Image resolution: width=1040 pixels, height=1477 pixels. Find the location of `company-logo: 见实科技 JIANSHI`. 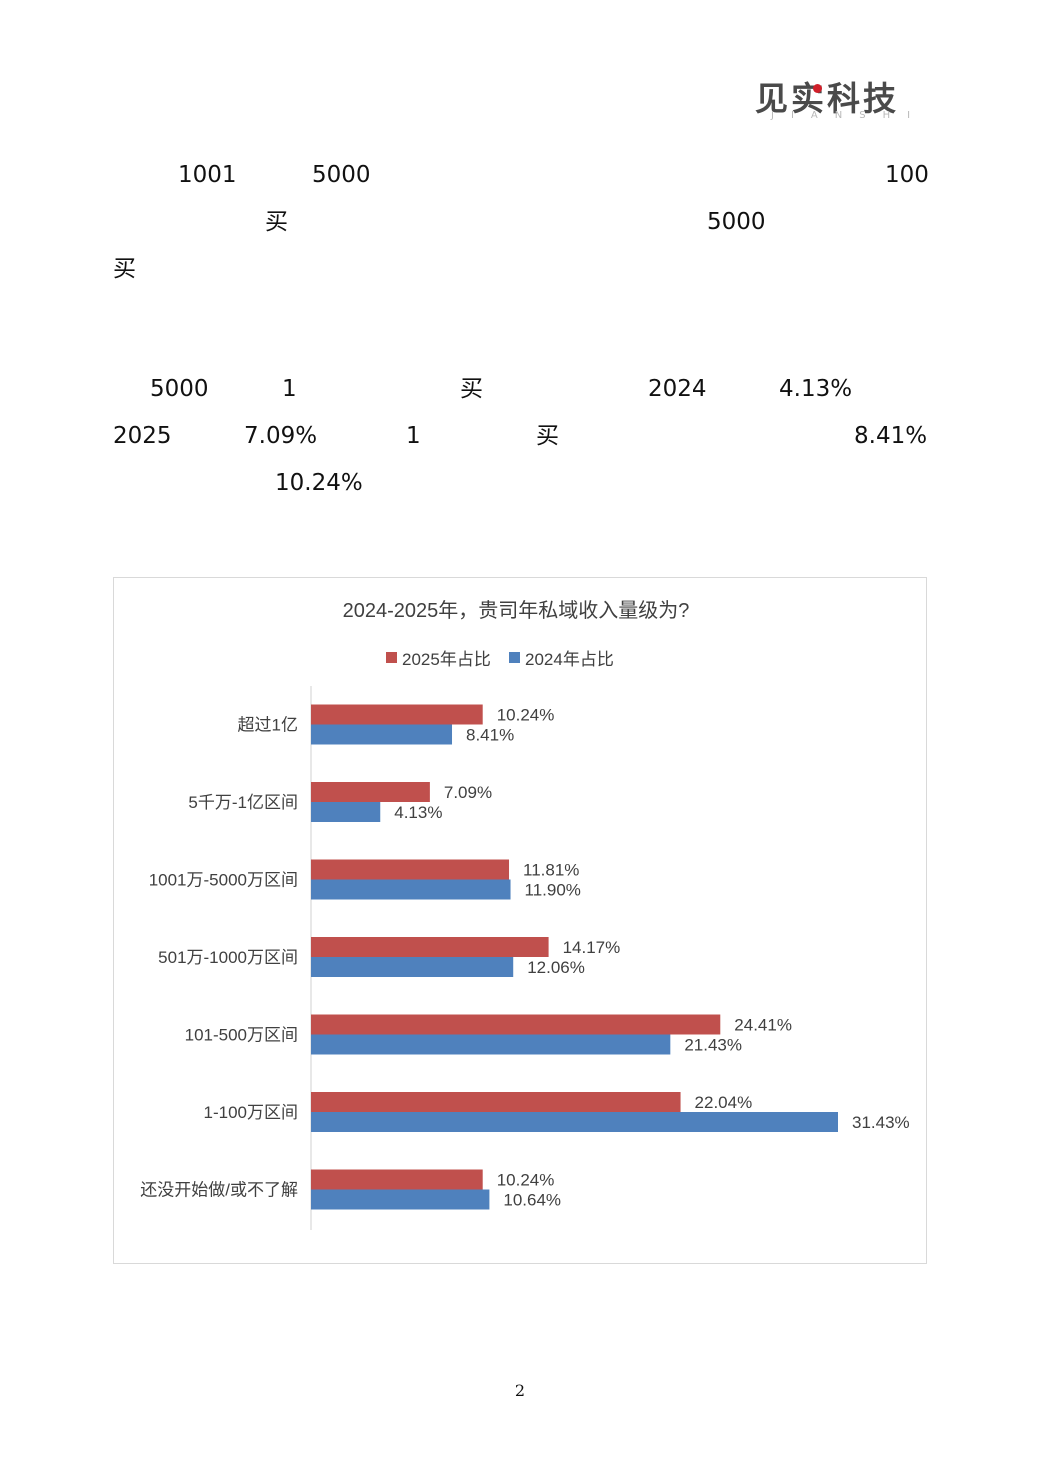

company-logo: 见实科技 JIANSHI is located at coordinates (842, 97).